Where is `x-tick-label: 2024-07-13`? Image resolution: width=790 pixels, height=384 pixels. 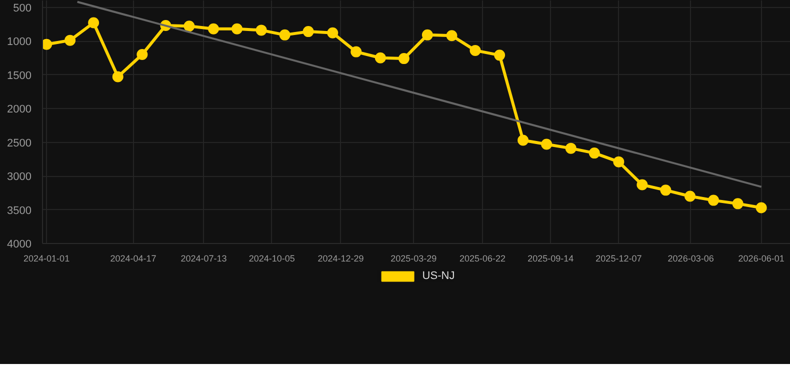
x-tick-label: 2024-07-13 is located at coordinates (203, 259).